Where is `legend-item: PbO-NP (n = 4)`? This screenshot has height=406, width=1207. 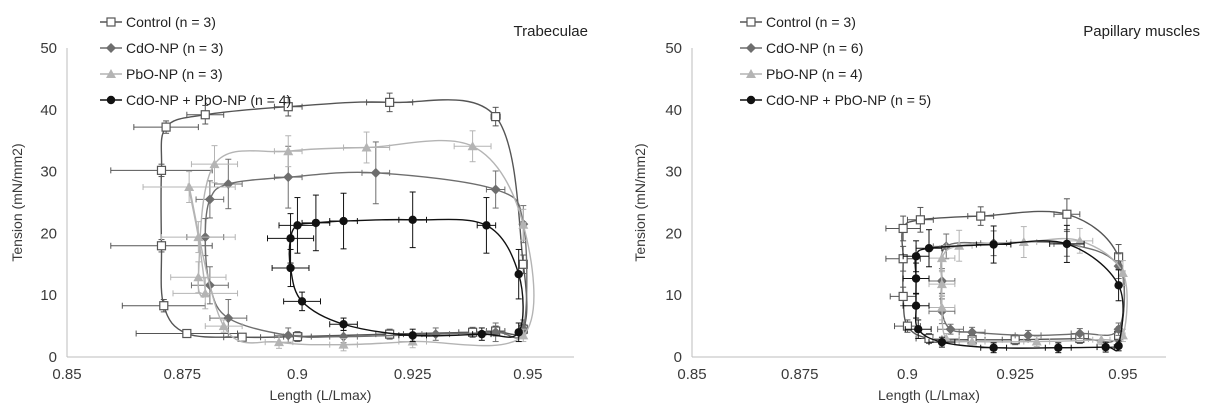 legend-item: PbO-NP (n = 4) is located at coordinates (801, 74).